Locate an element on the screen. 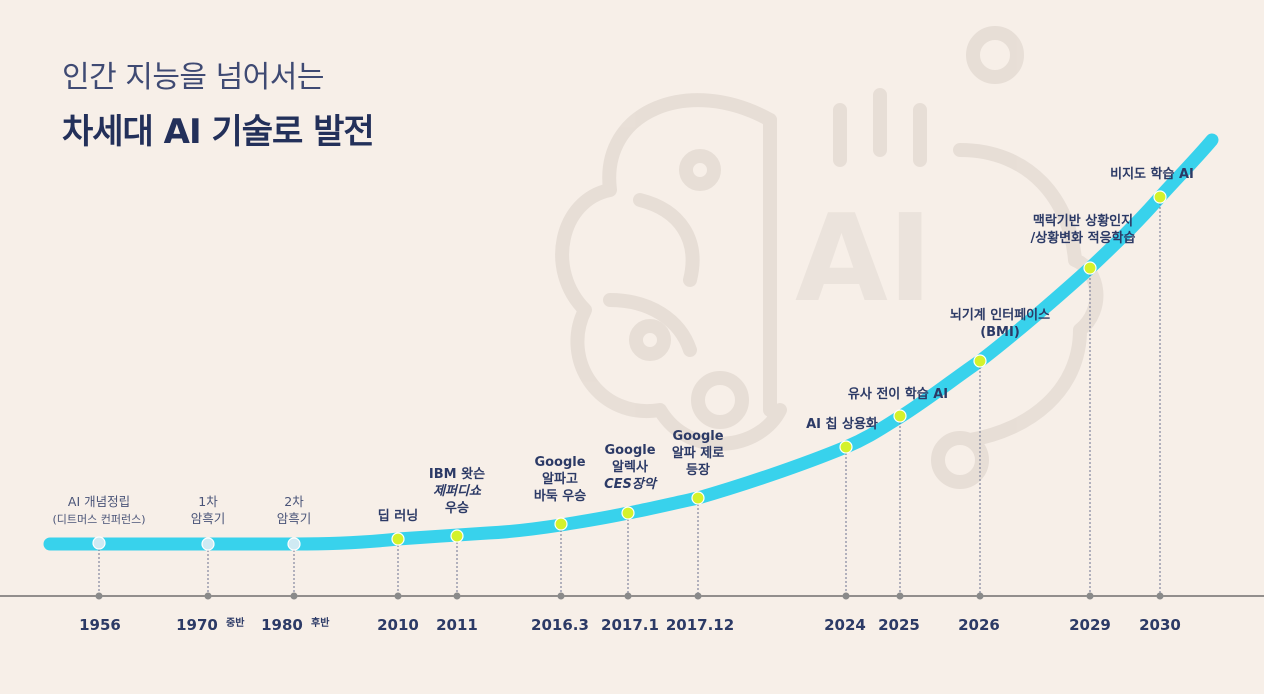 The width and height of the screenshot is (1264, 694). year-label: 2017.1 is located at coordinates (630, 625).